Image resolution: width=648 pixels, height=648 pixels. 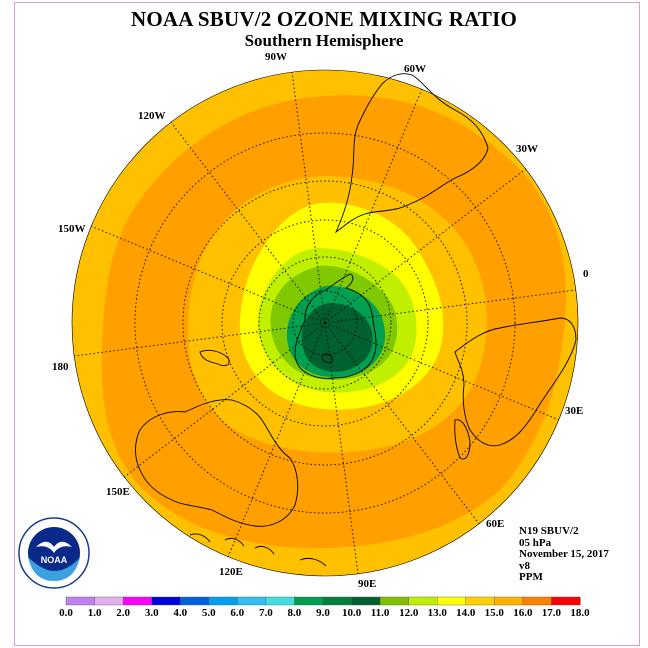 What do you see at coordinates (586, 274) in the screenshot?
I see `lon-label-0: 0` at bounding box center [586, 274].